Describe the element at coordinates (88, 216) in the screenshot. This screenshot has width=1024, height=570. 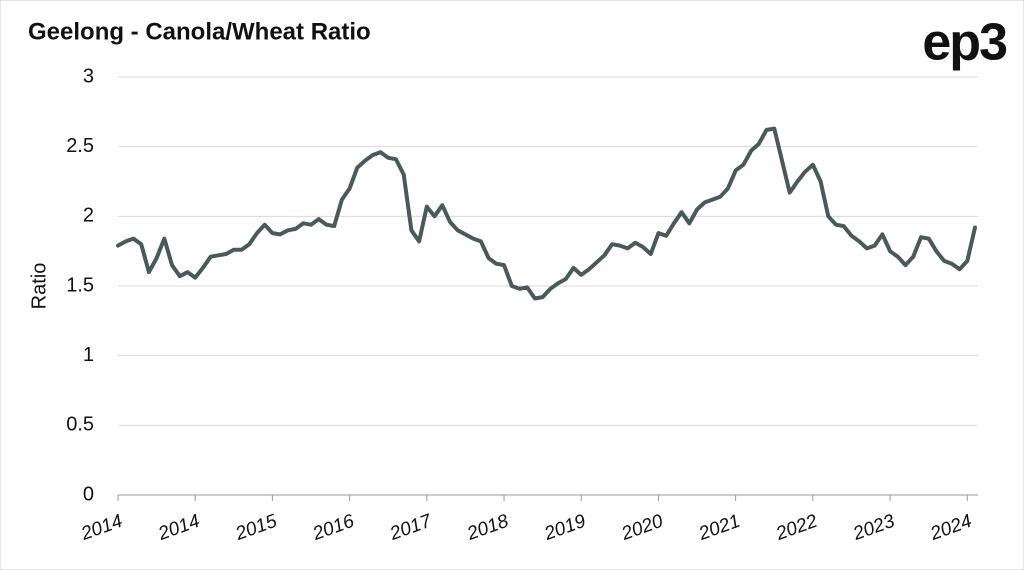
I see `y-tick-label: 2` at that location.